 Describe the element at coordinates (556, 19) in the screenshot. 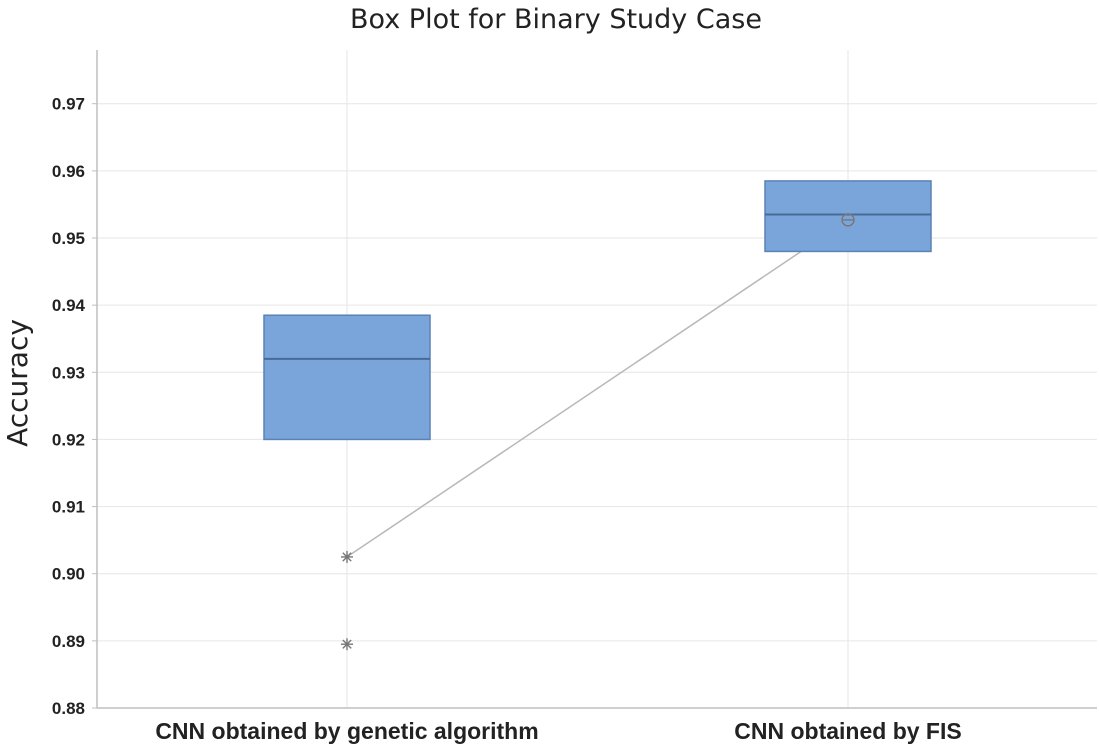

I see `chart-title: Box Plot for Binary Study Case` at that location.